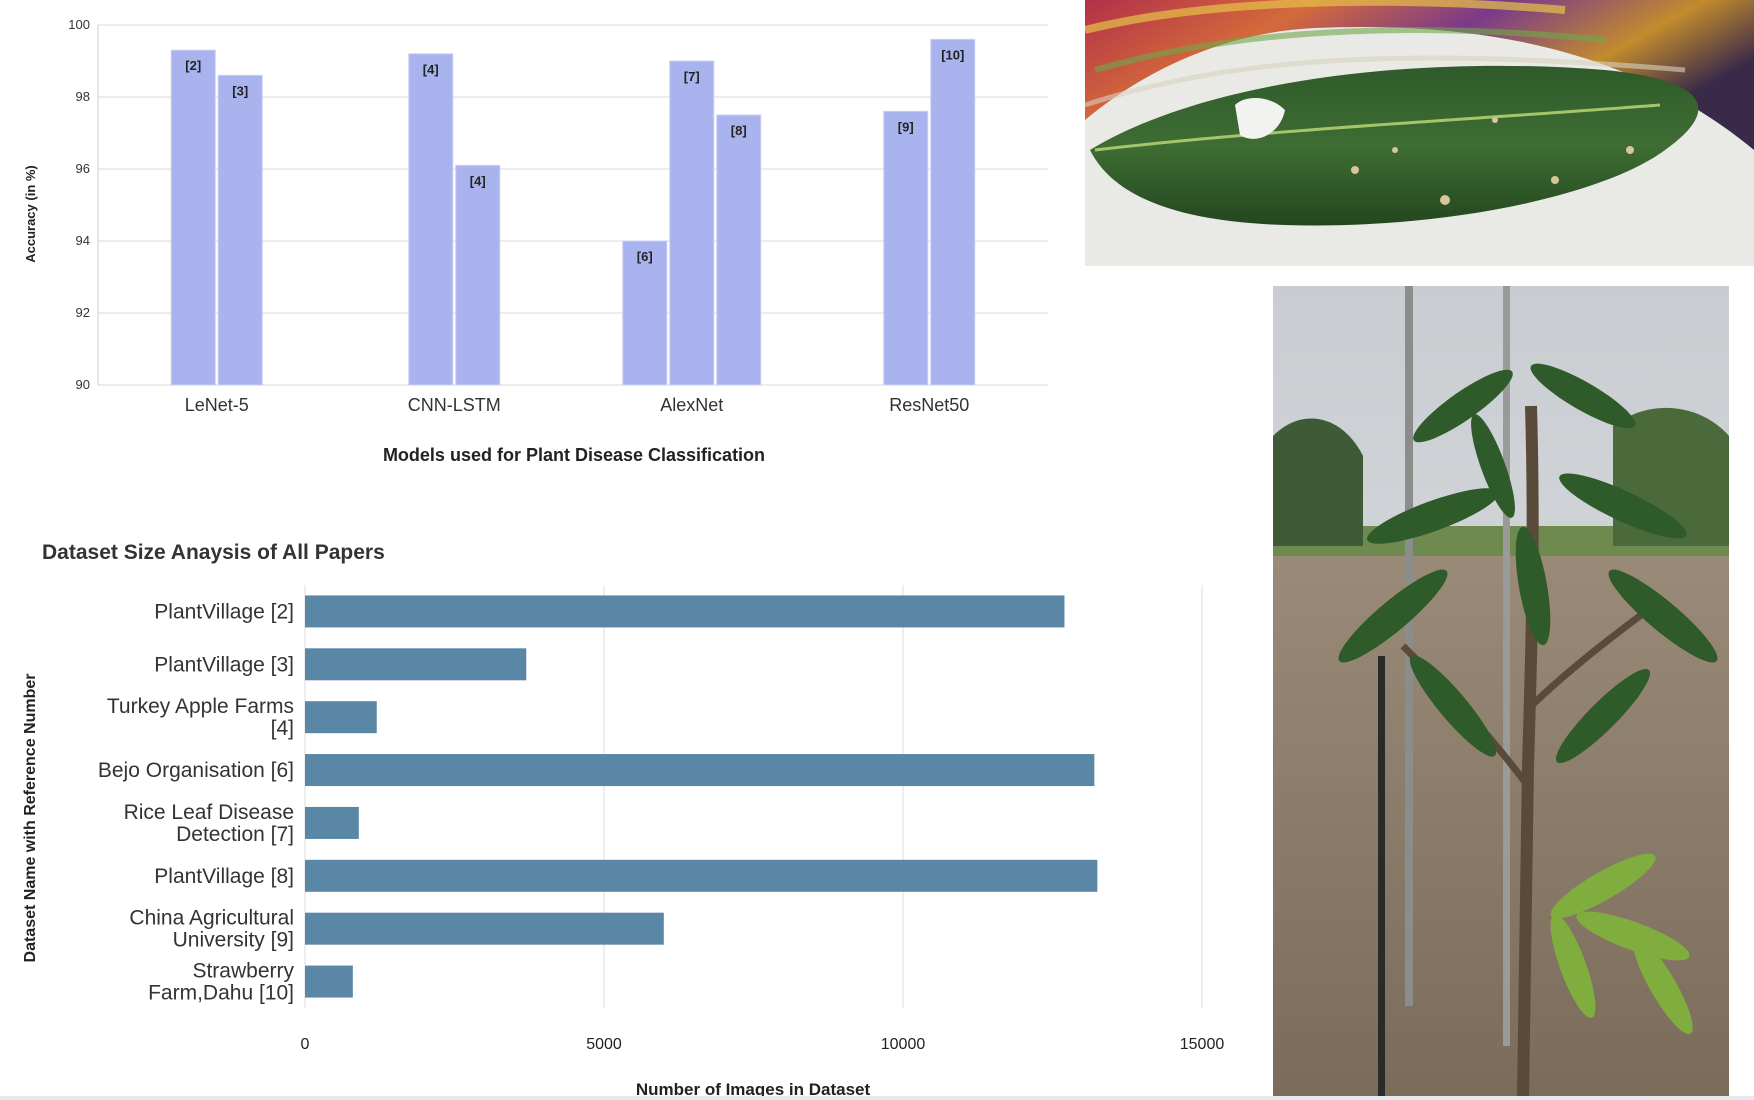 This screenshot has width=1754, height=1100. What do you see at coordinates (200, 717) in the screenshot?
I see `category-label: Turkey Apple Farms [4]` at bounding box center [200, 717].